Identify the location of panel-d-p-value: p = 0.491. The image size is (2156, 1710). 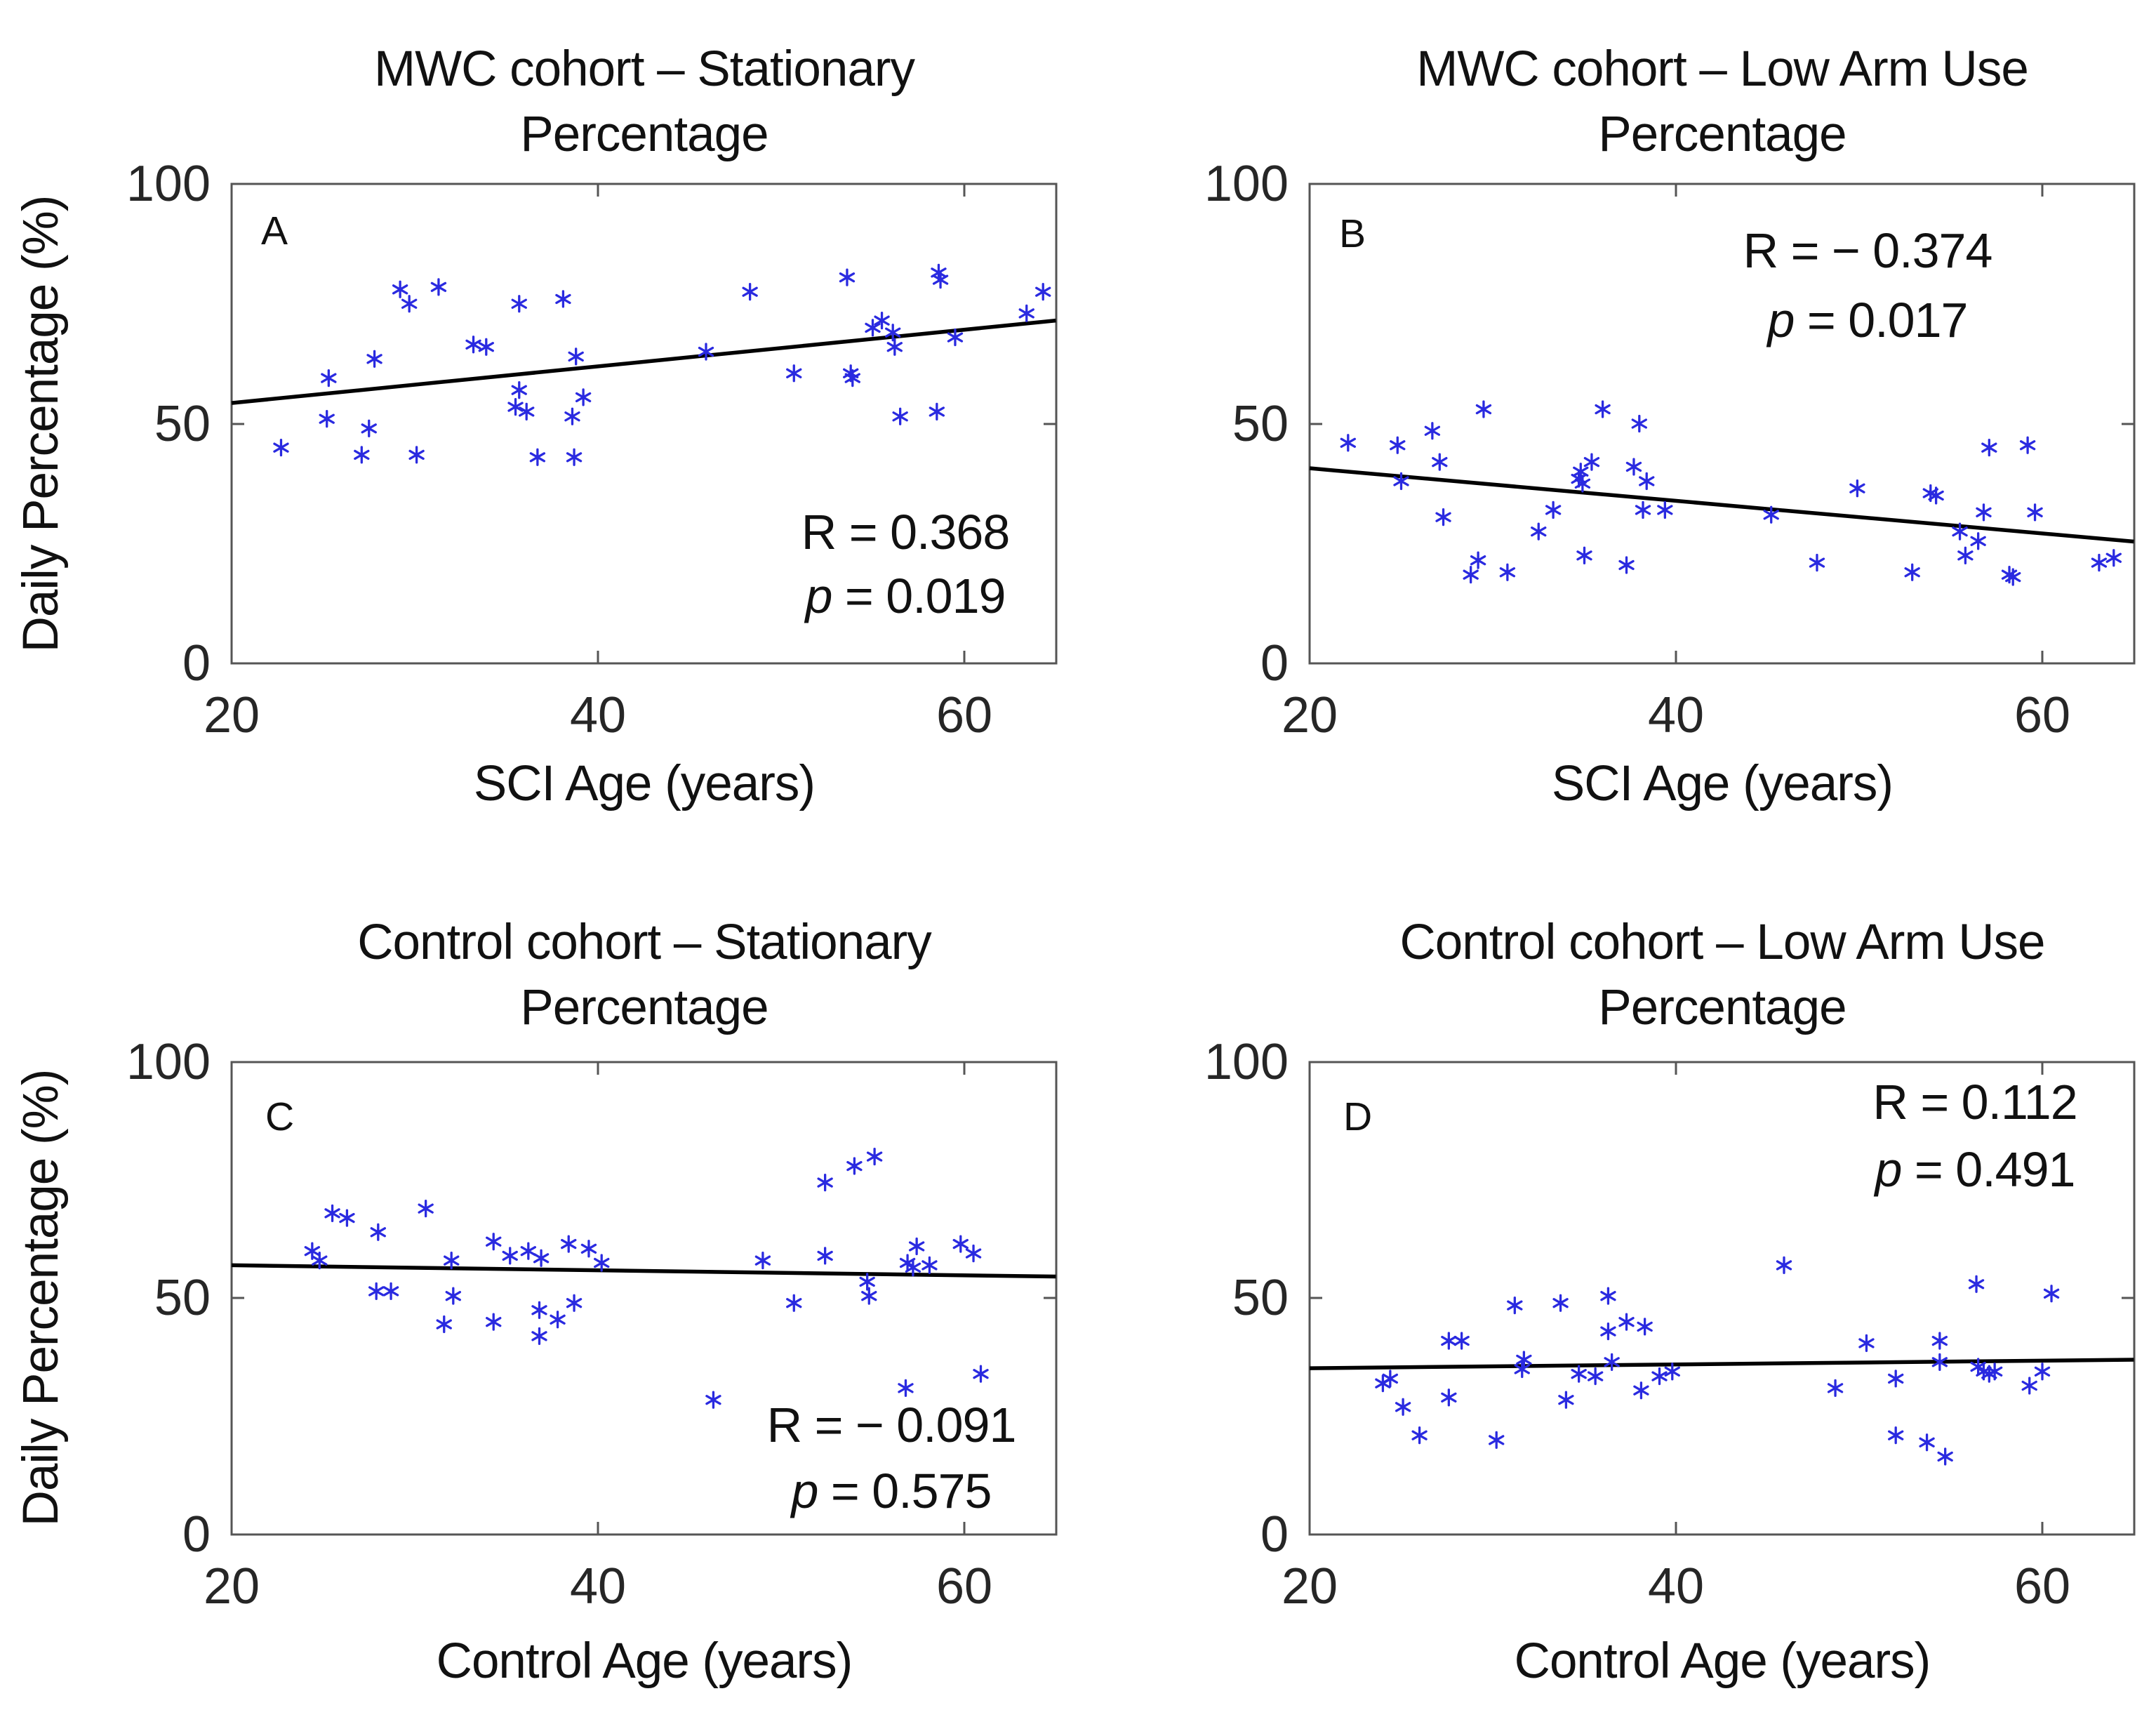
(1974, 1169).